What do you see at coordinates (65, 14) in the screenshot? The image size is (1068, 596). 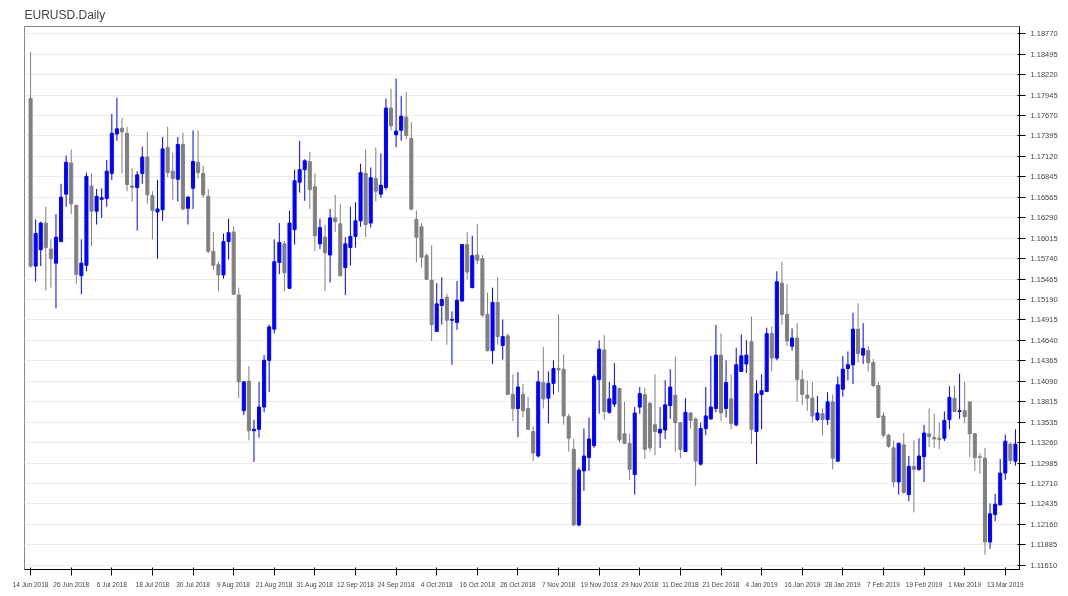 I see `chart-title: EURUSD.Daily` at bounding box center [65, 14].